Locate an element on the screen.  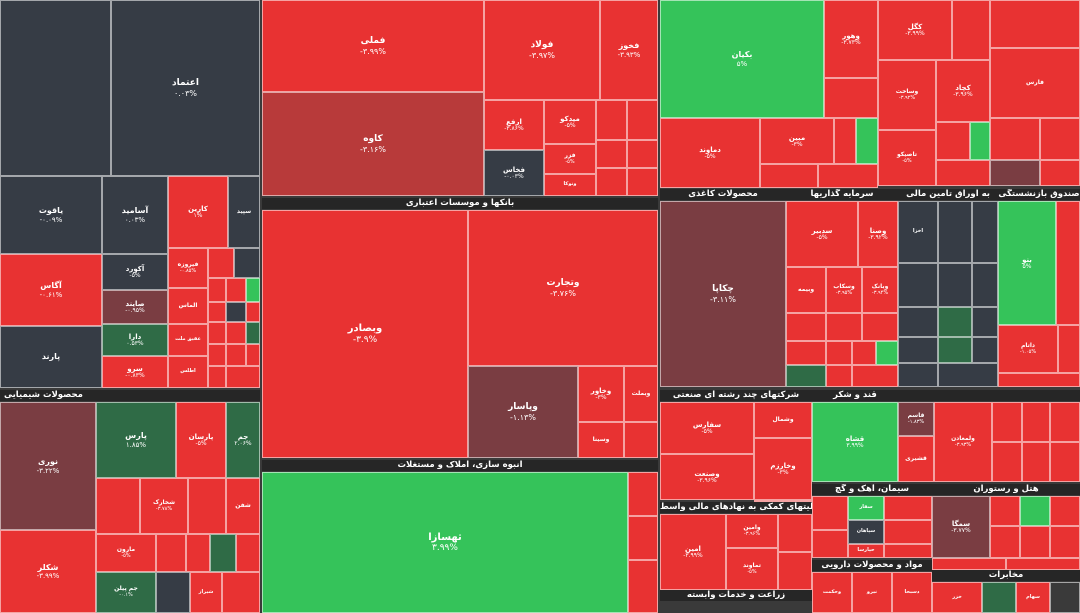
tile-35: شخارک -۳.۷۸% is located at coordinates (164, 506).